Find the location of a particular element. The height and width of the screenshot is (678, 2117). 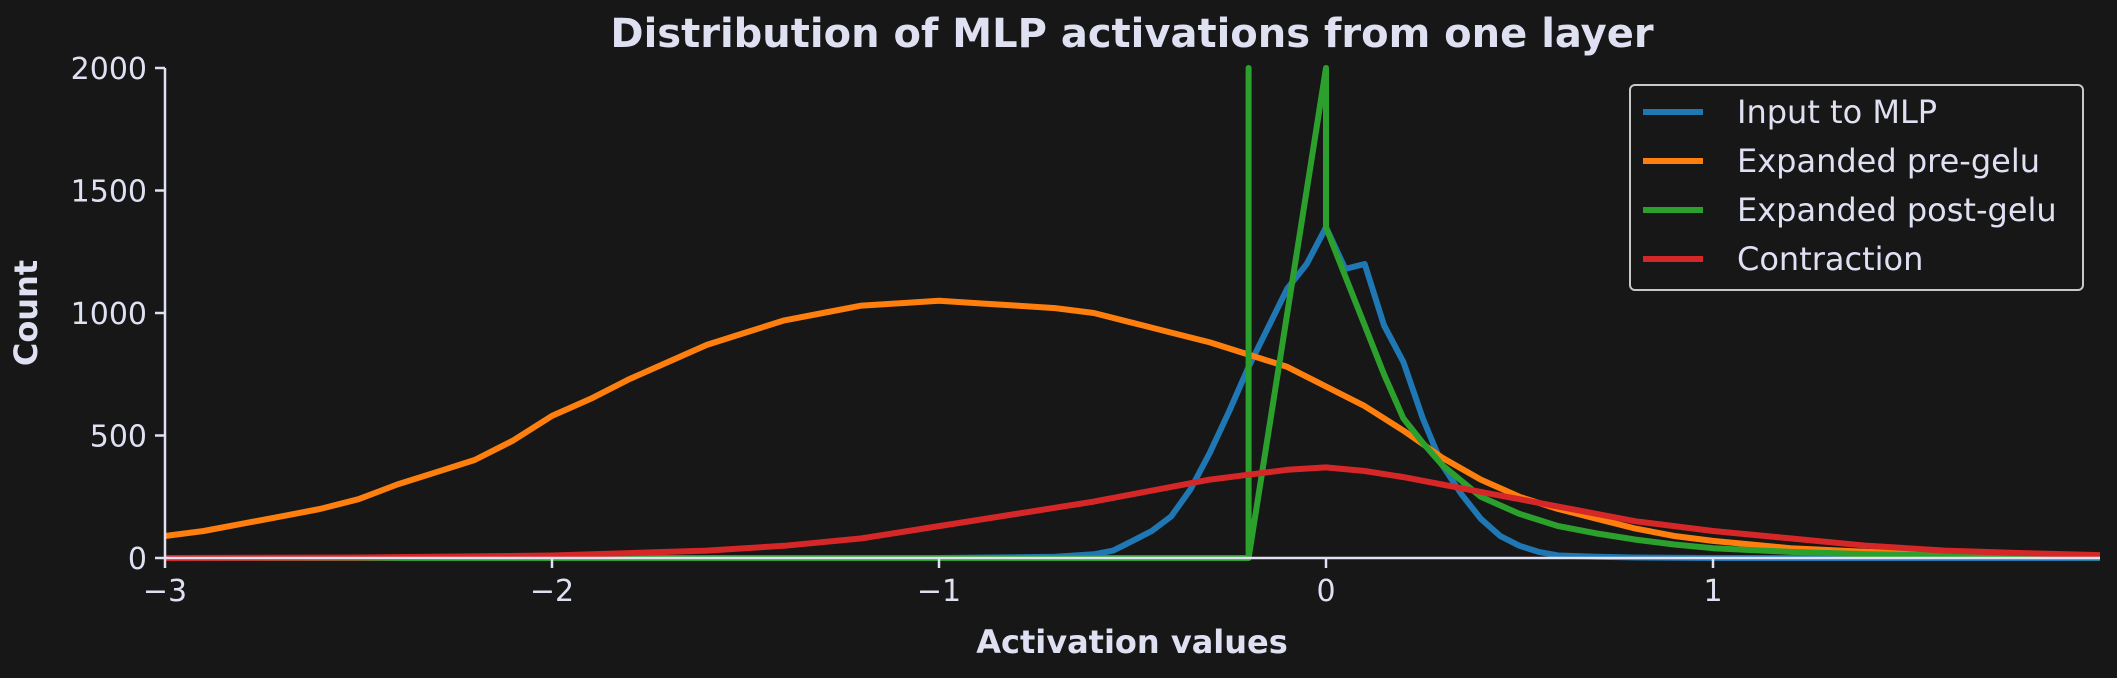

series-line-contraction is located at coordinates (1132, 512).